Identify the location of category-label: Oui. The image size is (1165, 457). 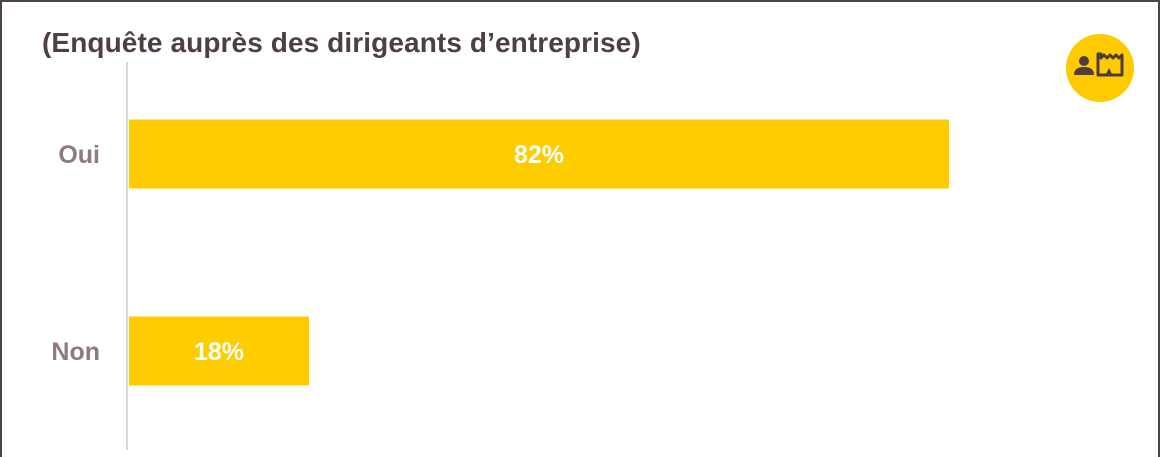
(79, 155).